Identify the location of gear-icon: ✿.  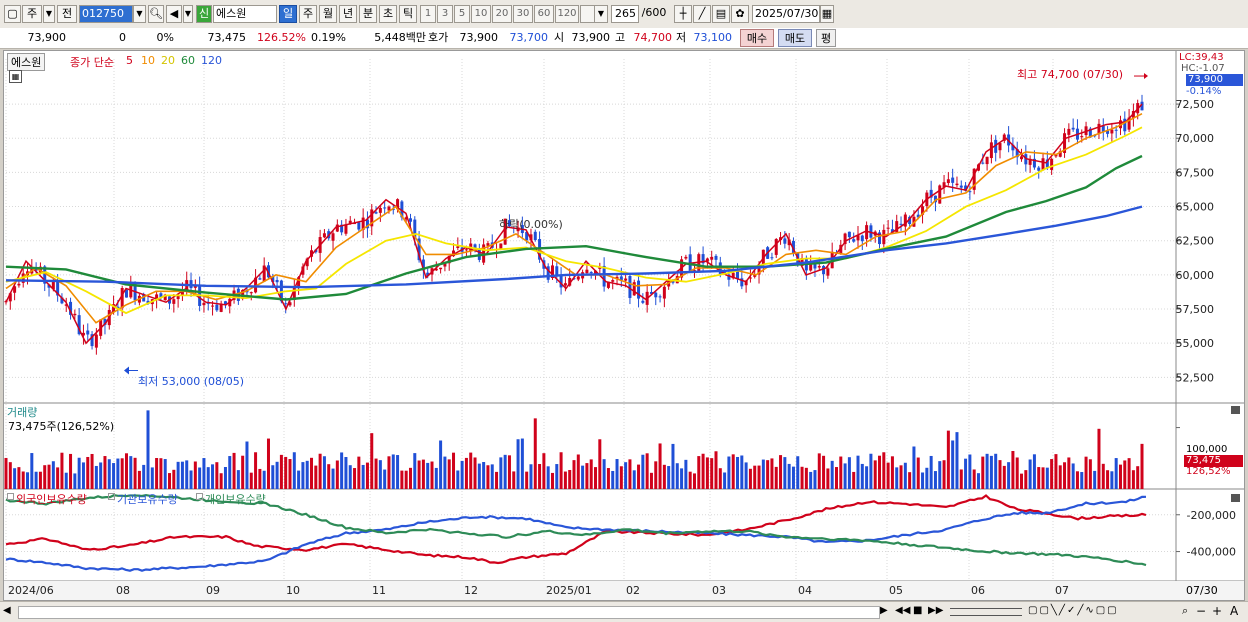
(740, 14).